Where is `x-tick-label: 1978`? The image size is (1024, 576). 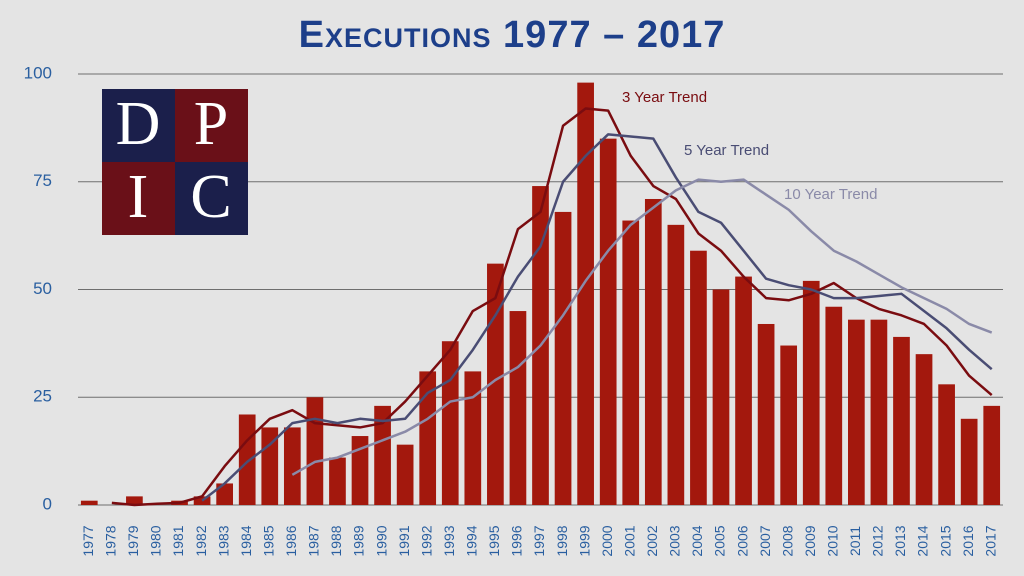
x-tick-label: 1978 is located at coordinates (111, 540).